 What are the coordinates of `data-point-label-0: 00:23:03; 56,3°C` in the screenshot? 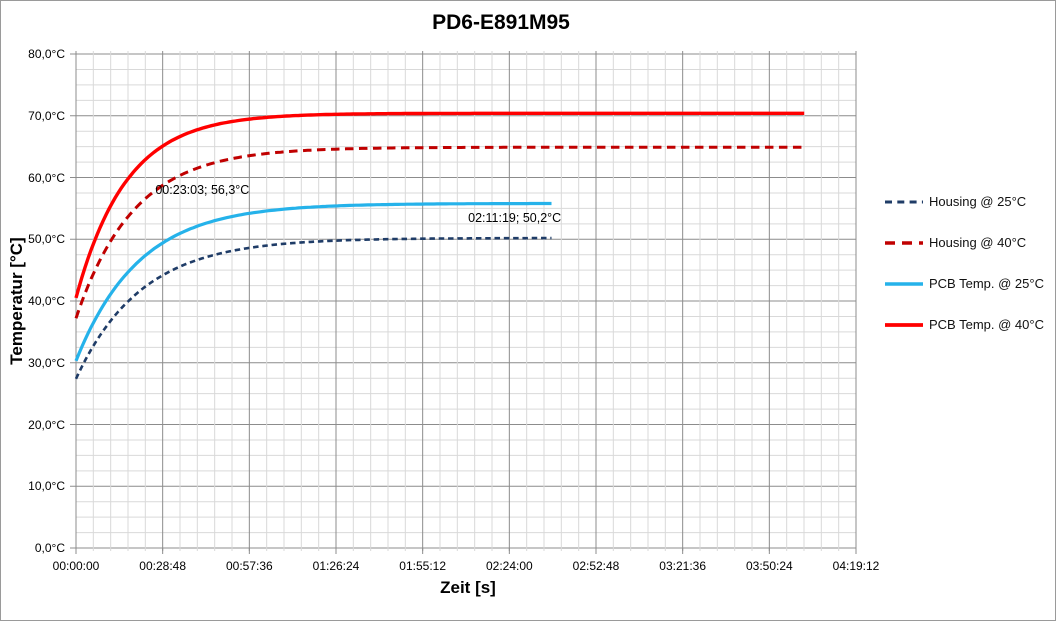 It's located at (202, 190).